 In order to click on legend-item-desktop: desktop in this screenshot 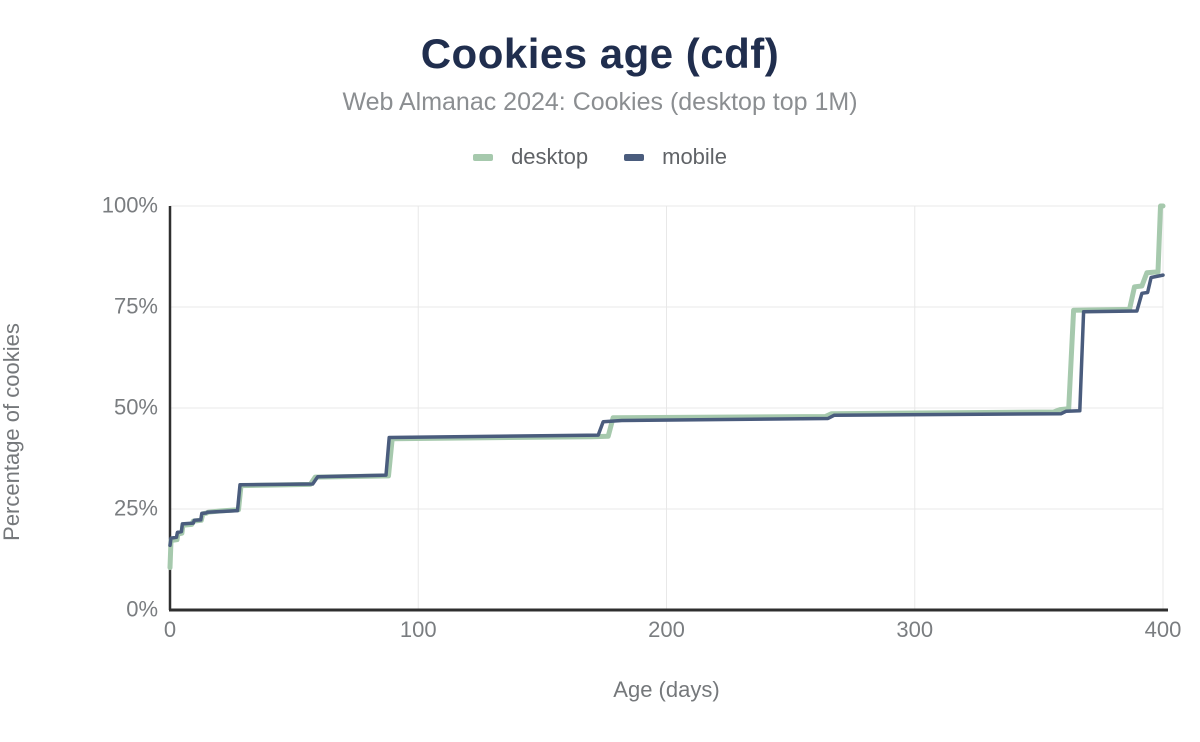, I will do `click(530, 157)`.